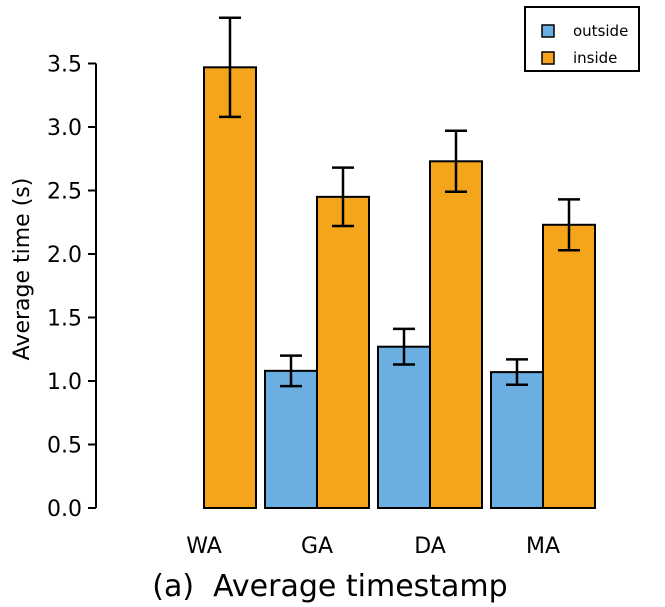 Image resolution: width=665 pixels, height=607 pixels. I want to click on error-bar-inside-WA, so click(230, 67).